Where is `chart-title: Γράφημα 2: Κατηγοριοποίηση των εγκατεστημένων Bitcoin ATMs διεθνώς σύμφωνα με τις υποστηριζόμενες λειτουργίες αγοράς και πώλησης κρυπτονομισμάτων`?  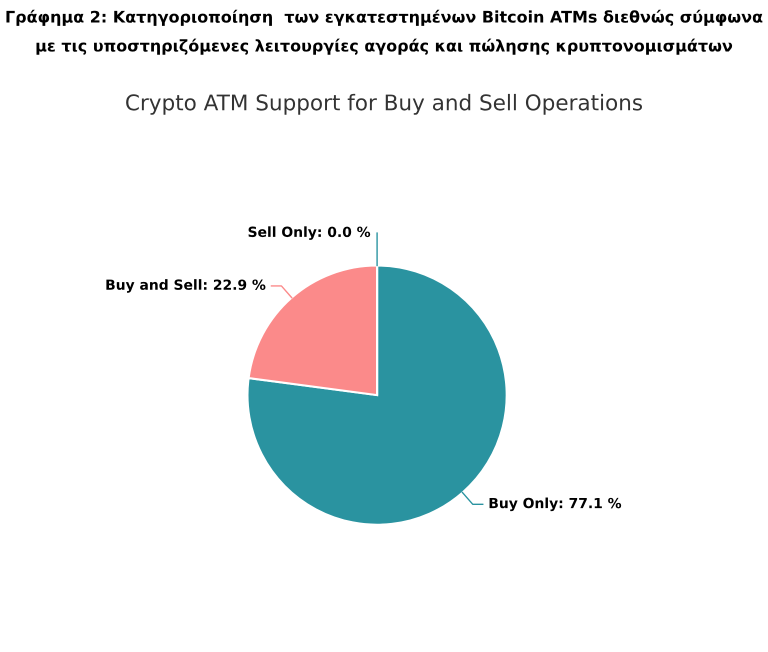 chart-title: Γράφημα 2: Κατηγοριοποίηση των εγκατεστημένων Bitcoin ATMs διεθνώς σύμφωνα με τις υποστηριζόμενες λειτουργίες αγοράς και πώλησης κρυπτονομισμάτων is located at coordinates (384, 32).